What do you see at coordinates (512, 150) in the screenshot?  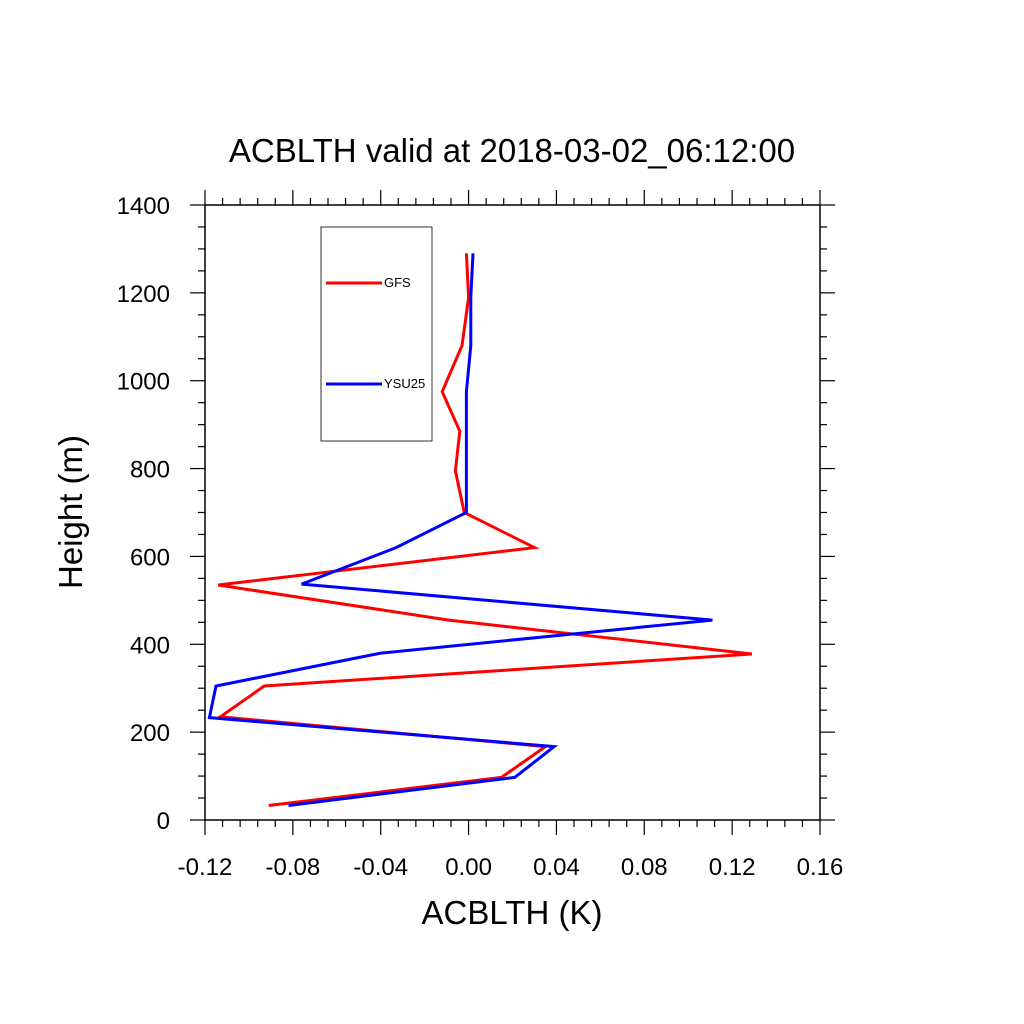 I see `chart-title: ACBLTH valid at 2018-03-02_06:12:00` at bounding box center [512, 150].